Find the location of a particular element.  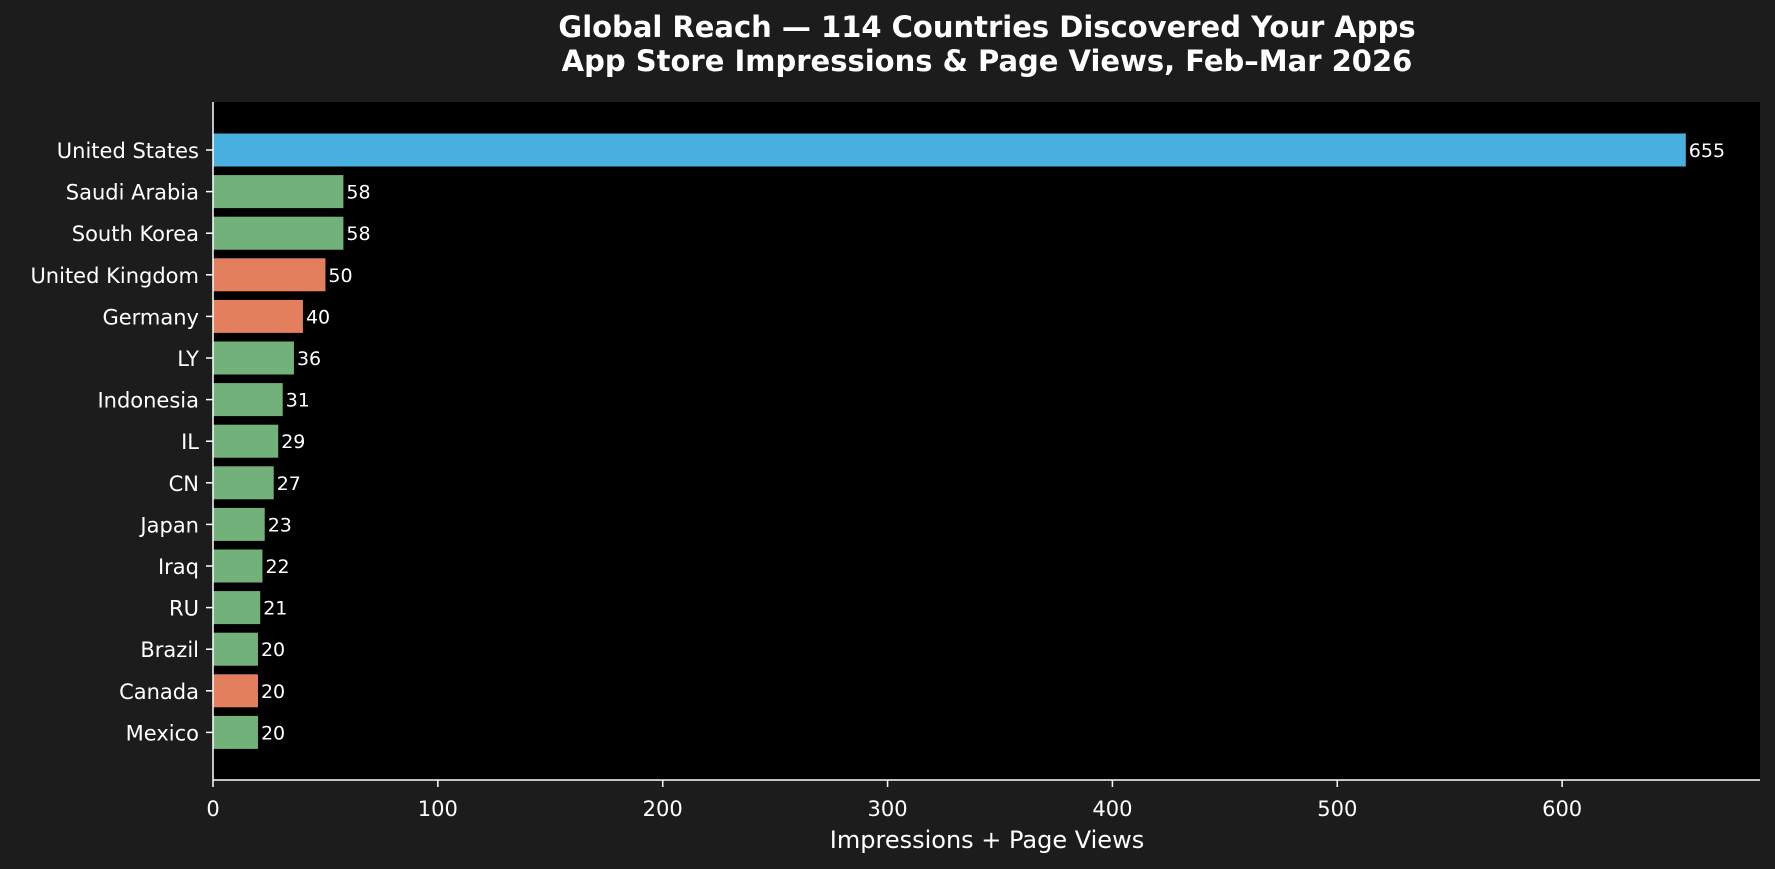

y-tick-label: Germany is located at coordinates (150, 317).